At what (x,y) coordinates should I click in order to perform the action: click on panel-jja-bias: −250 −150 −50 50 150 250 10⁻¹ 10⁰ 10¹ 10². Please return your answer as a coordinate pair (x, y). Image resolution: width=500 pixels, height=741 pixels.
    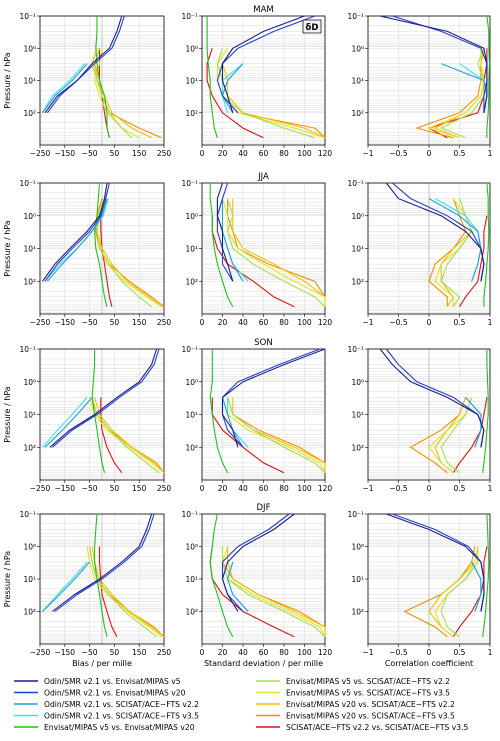
    Looking at the image, I should click on (95, 253).